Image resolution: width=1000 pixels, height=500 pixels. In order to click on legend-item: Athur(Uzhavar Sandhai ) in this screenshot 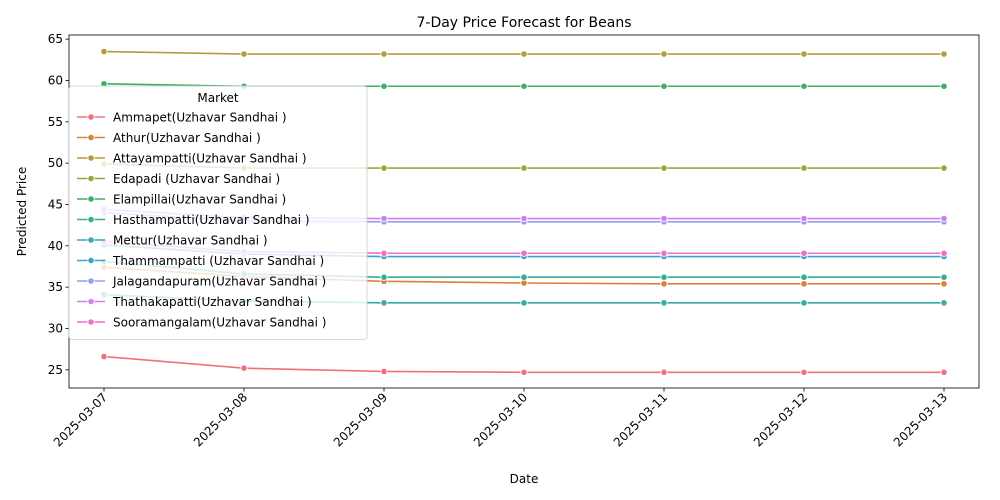, I will do `click(169, 138)`.